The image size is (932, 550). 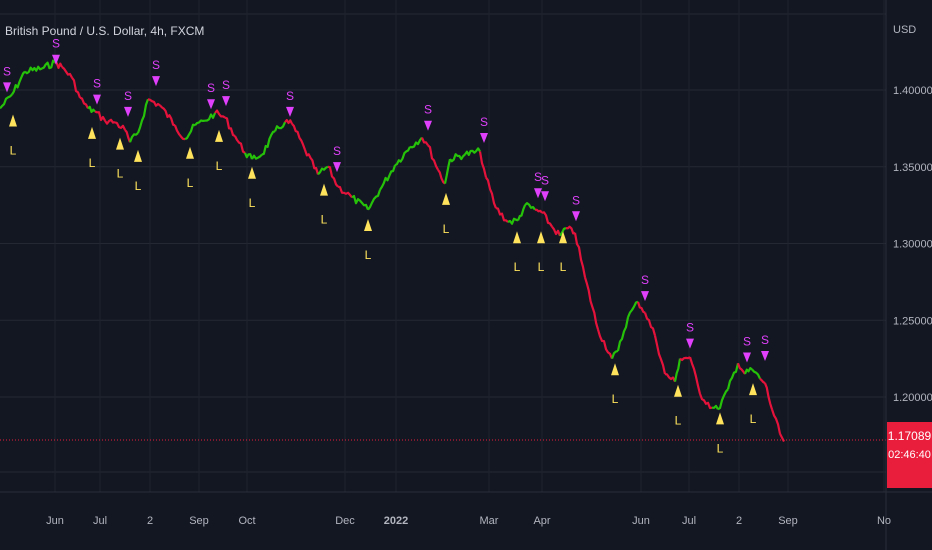 What do you see at coordinates (912, 91) in the screenshot?
I see `price-tick-label: 1.40000` at bounding box center [912, 91].